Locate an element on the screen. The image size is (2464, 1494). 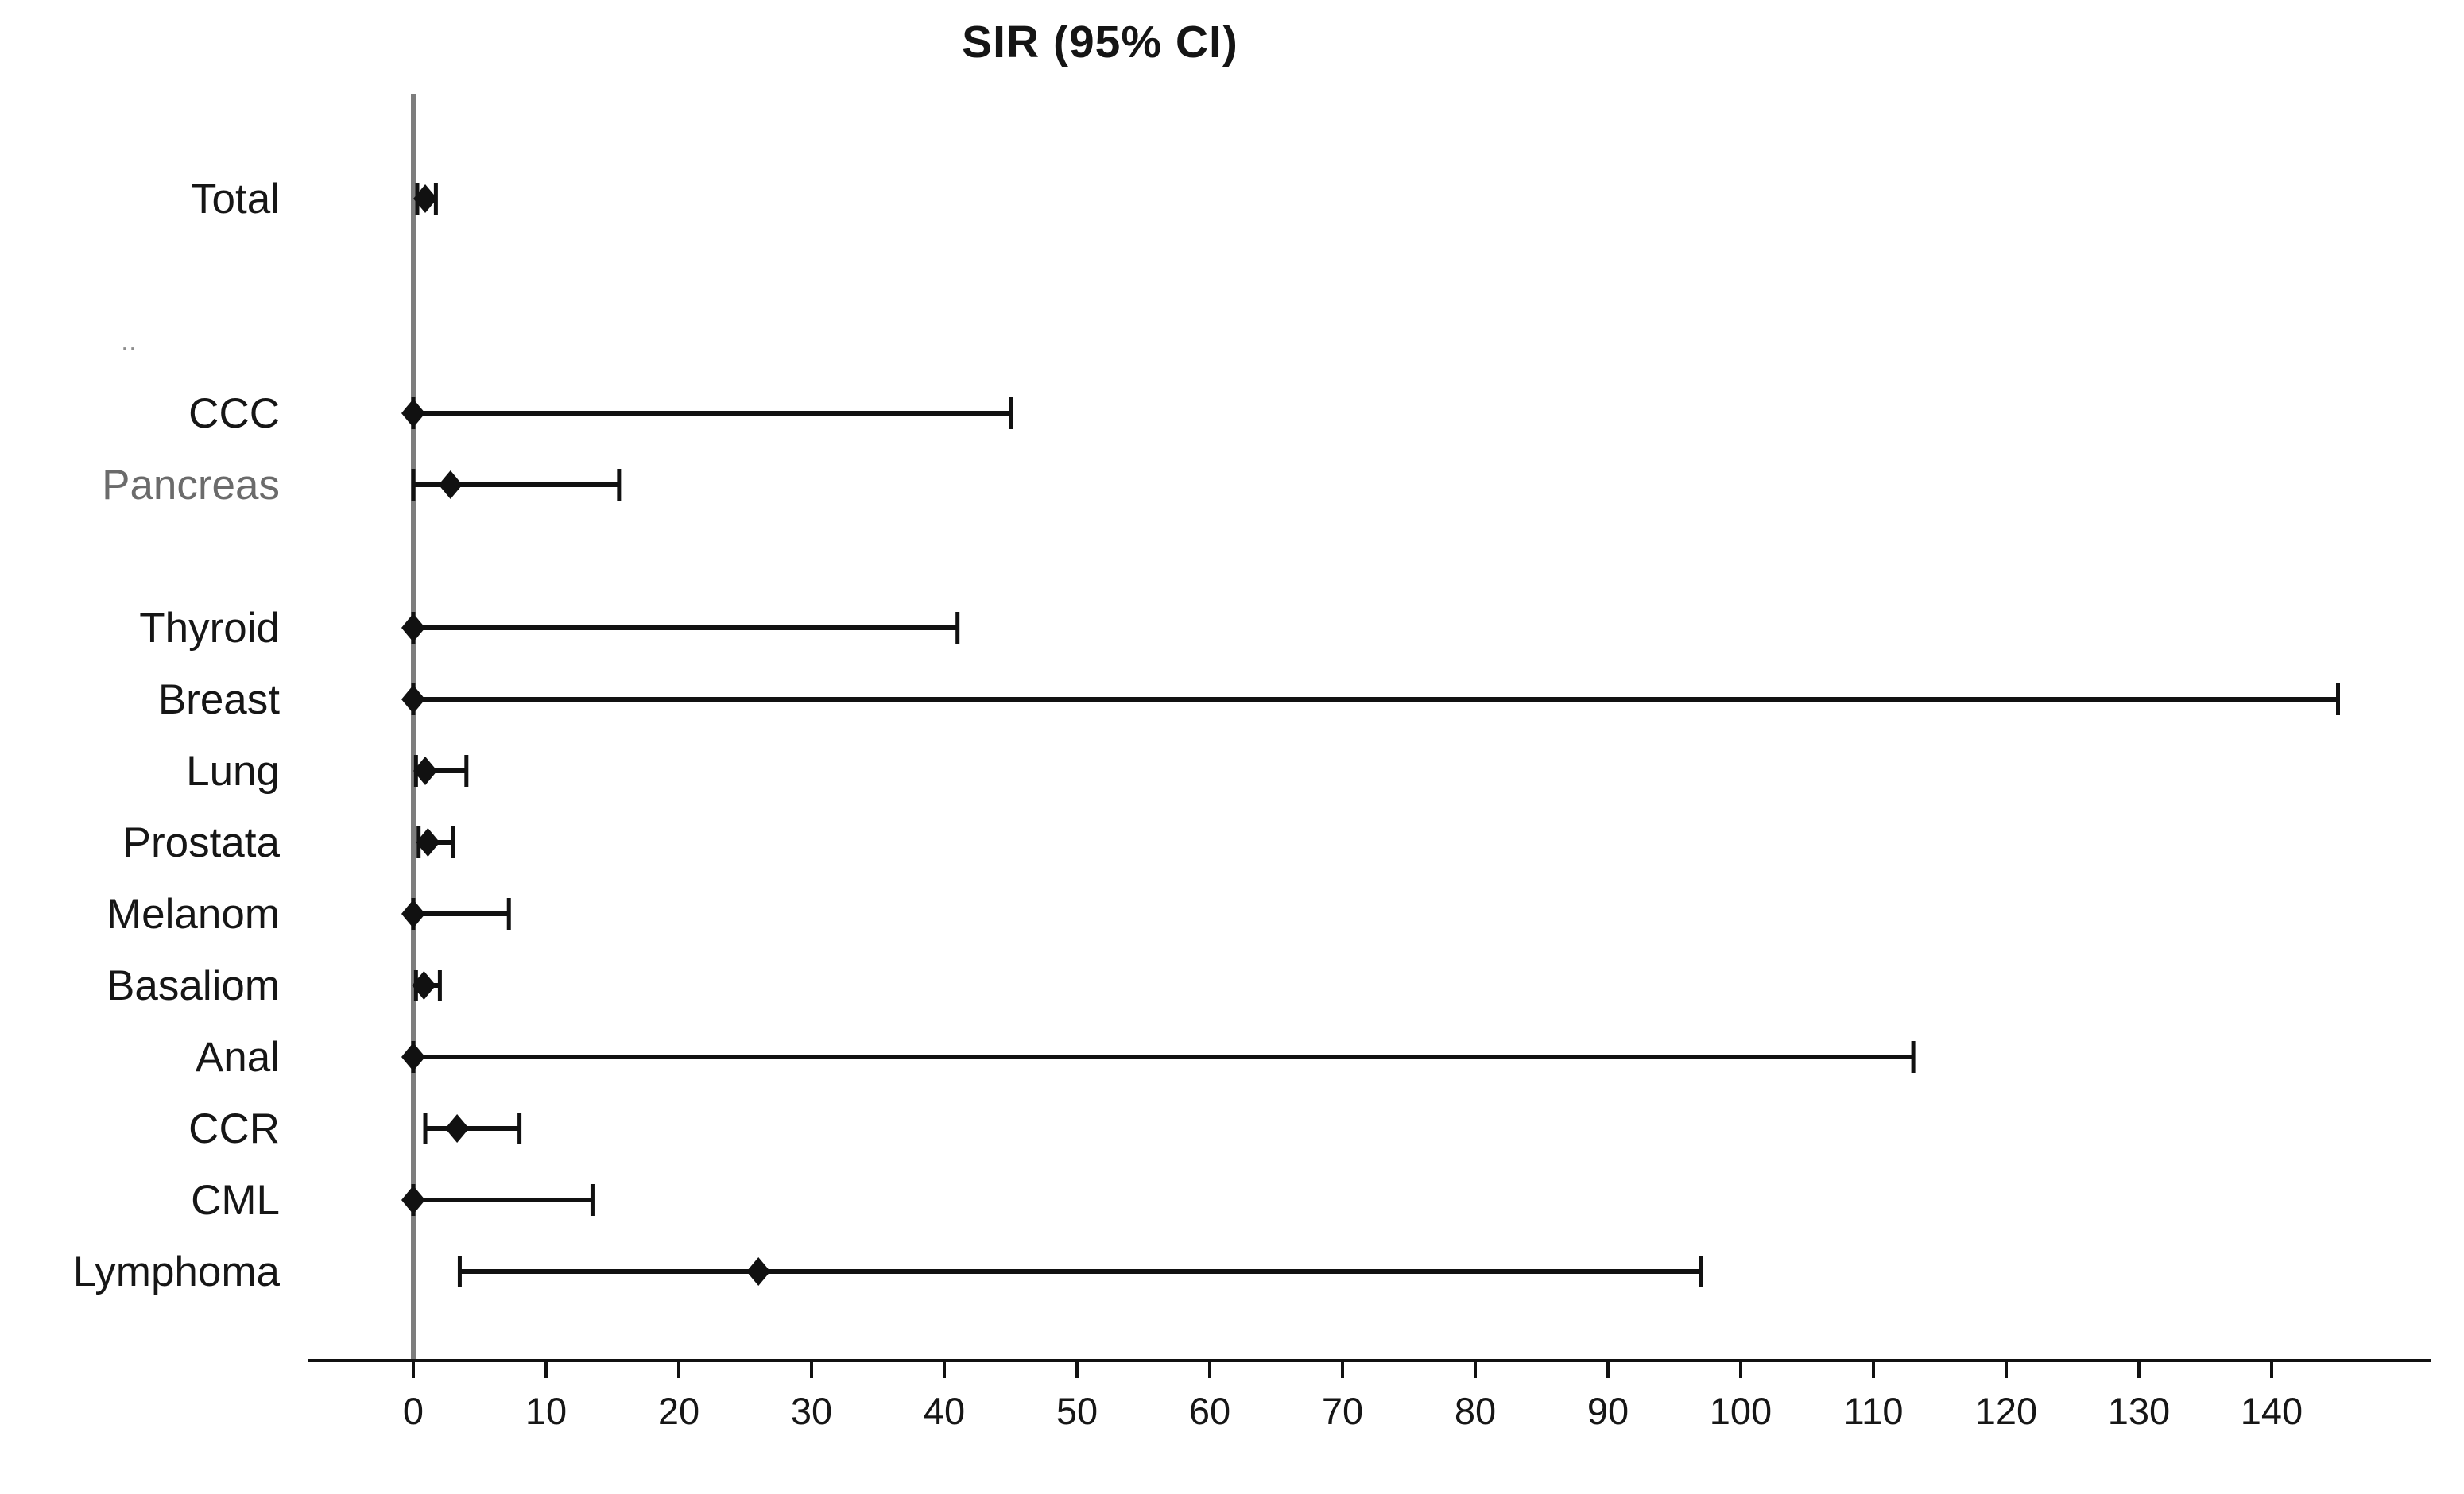
row-label: CCR is located at coordinates (234, 1129).